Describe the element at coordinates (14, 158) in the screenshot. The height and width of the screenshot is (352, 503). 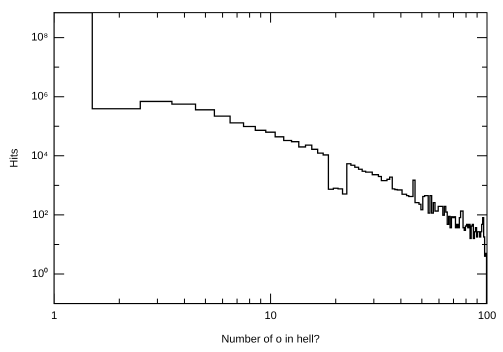
I see `y-axis-title: Hits` at that location.